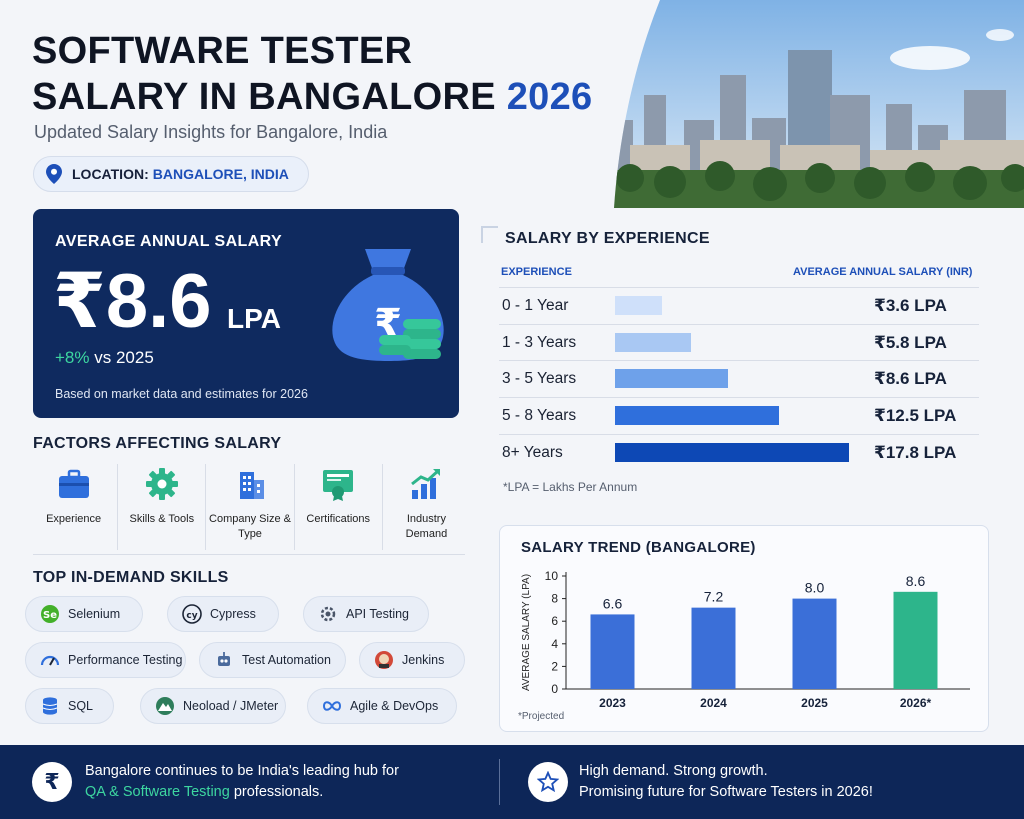 The width and height of the screenshot is (1024, 819). What do you see at coordinates (332, 706) in the screenshot?
I see `infinity-icon` at bounding box center [332, 706].